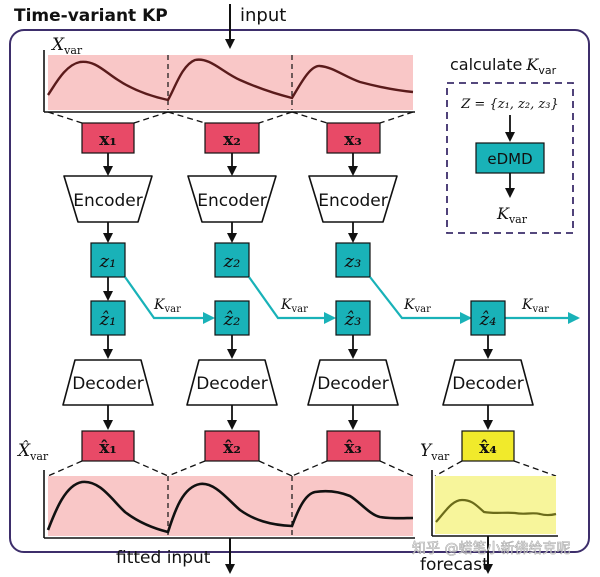 This screenshot has height=577, width=600. I want to click on svg-text: x̂₄, so click(488, 448).